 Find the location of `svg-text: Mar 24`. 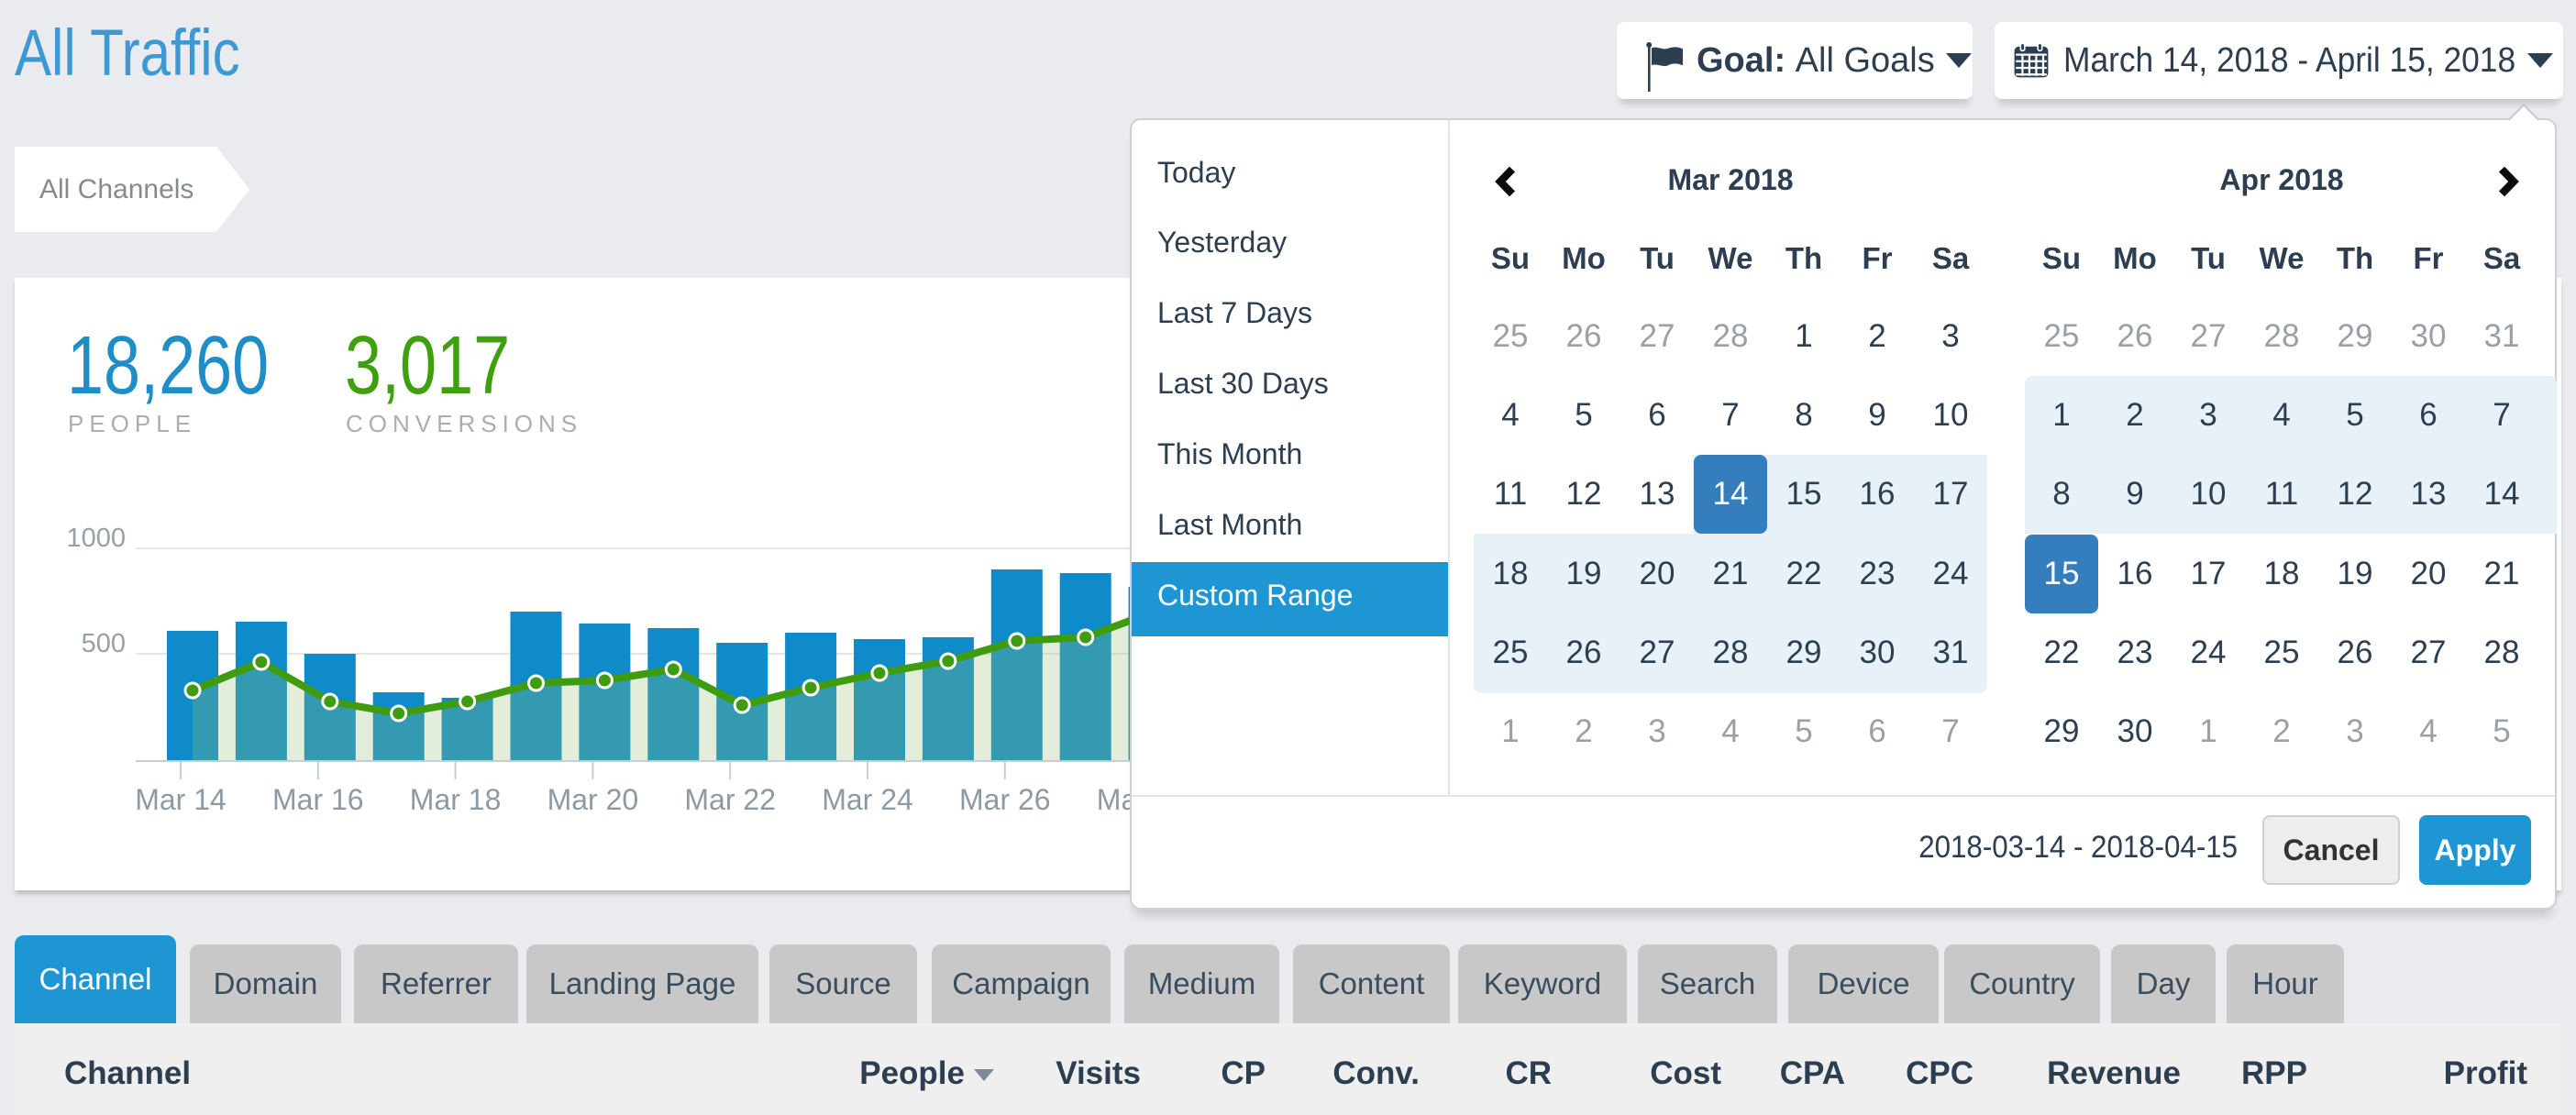

svg-text: Mar 24 is located at coordinates (867, 799).